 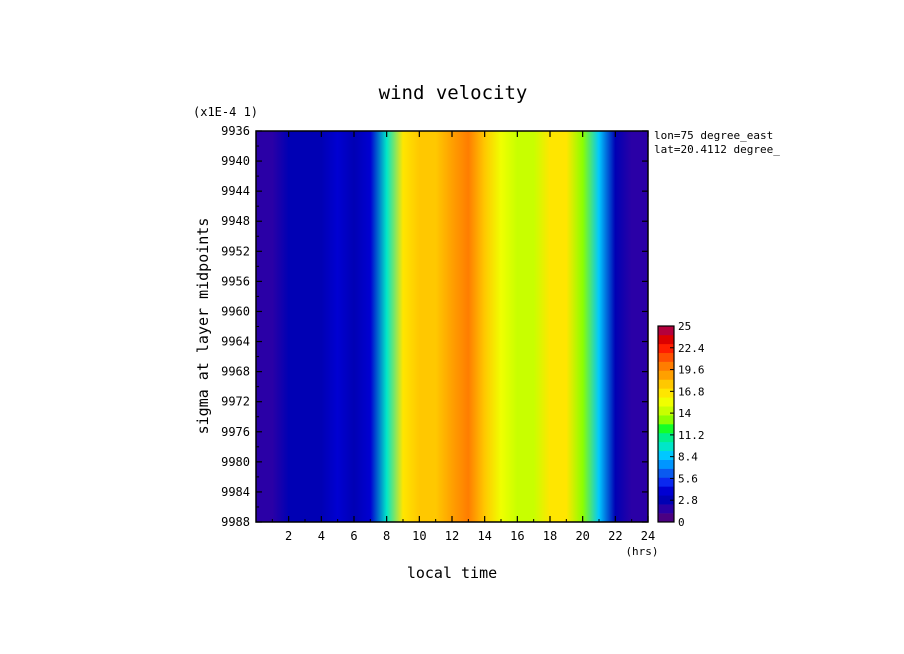 What do you see at coordinates (235, 251) in the screenshot?
I see `y-tick-label-9952: 9952` at bounding box center [235, 251].